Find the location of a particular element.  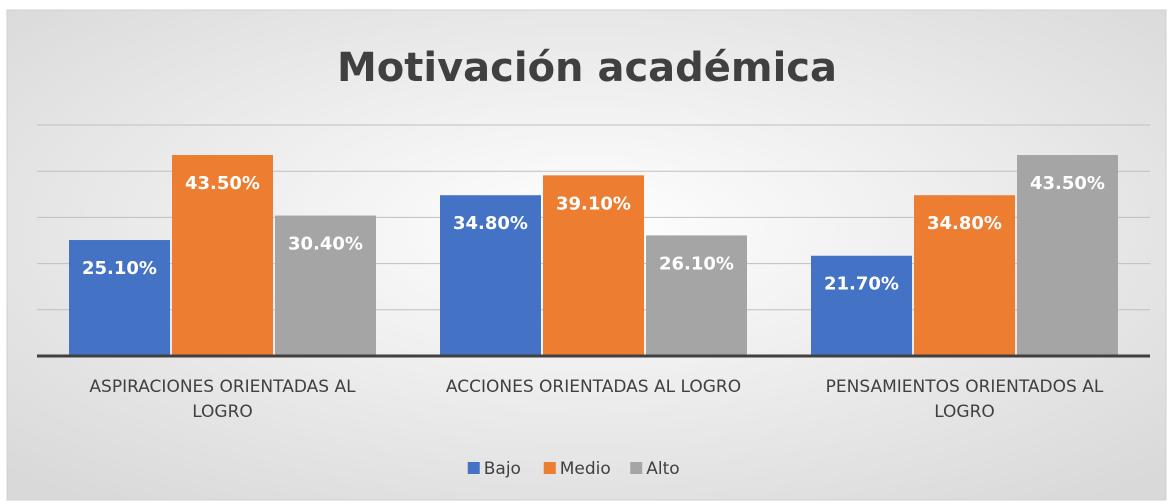

data-label: 25.10% is located at coordinates (119, 268).